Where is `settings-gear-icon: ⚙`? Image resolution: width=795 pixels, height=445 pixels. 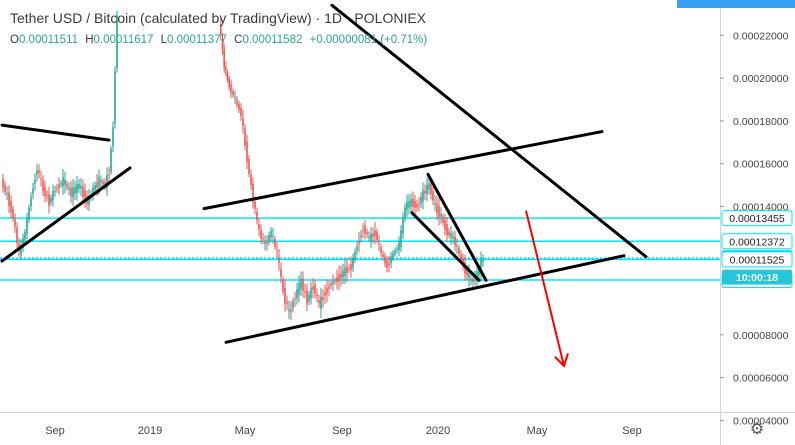
settings-gear-icon: ⚙ is located at coordinates (757, 428).